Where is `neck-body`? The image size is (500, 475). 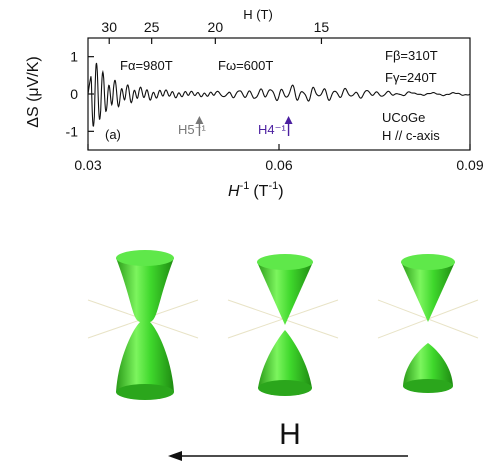 neck-body is located at coordinates (145, 325).